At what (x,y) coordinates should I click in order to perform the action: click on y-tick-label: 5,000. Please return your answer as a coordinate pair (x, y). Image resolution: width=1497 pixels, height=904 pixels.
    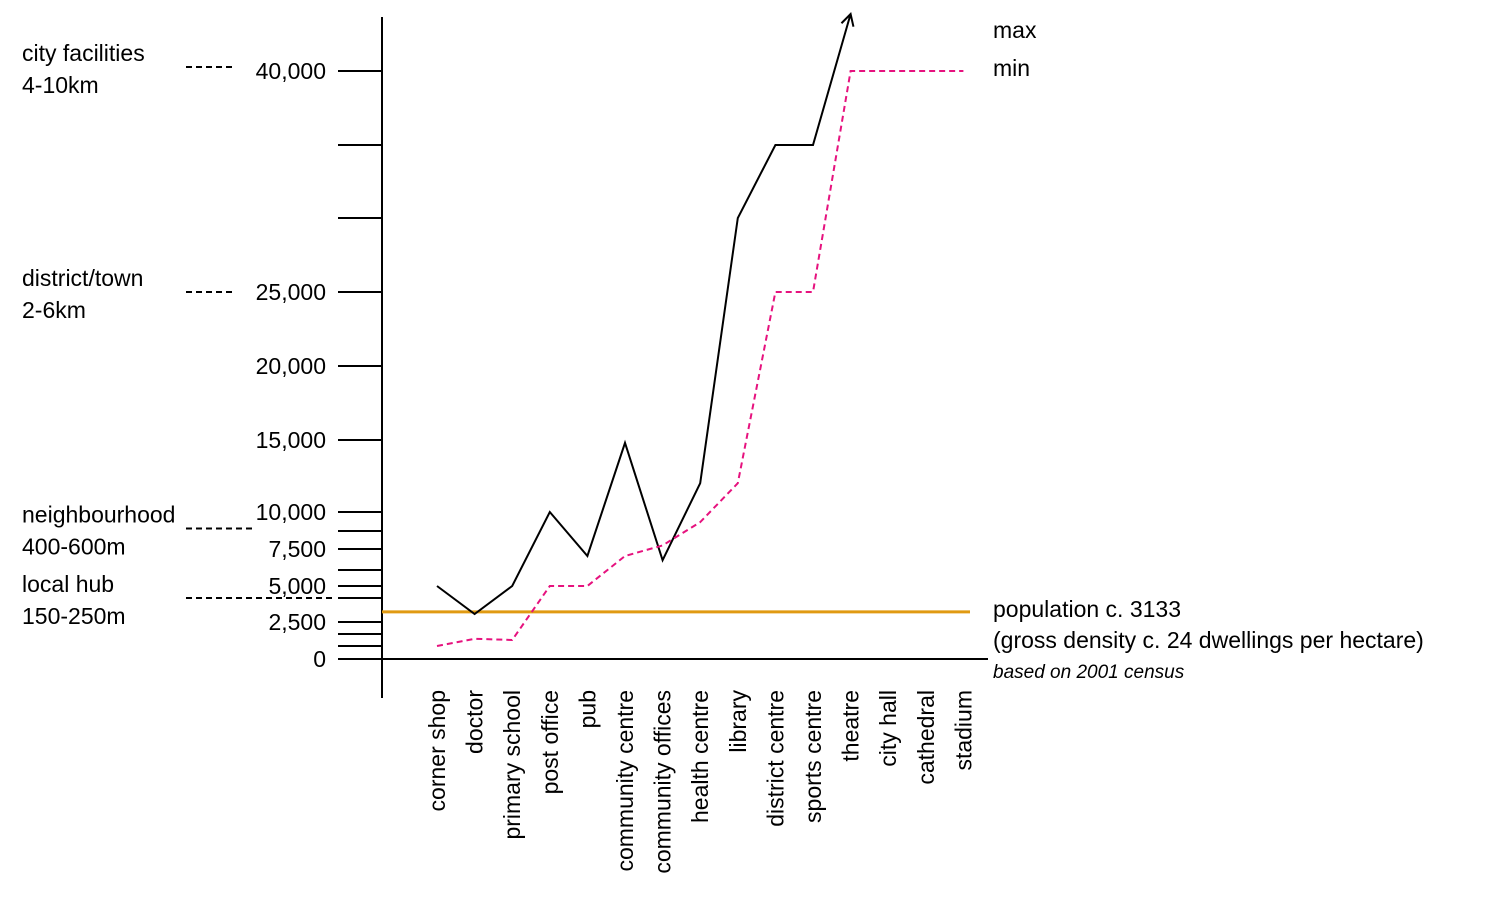
    Looking at the image, I should click on (297, 586).